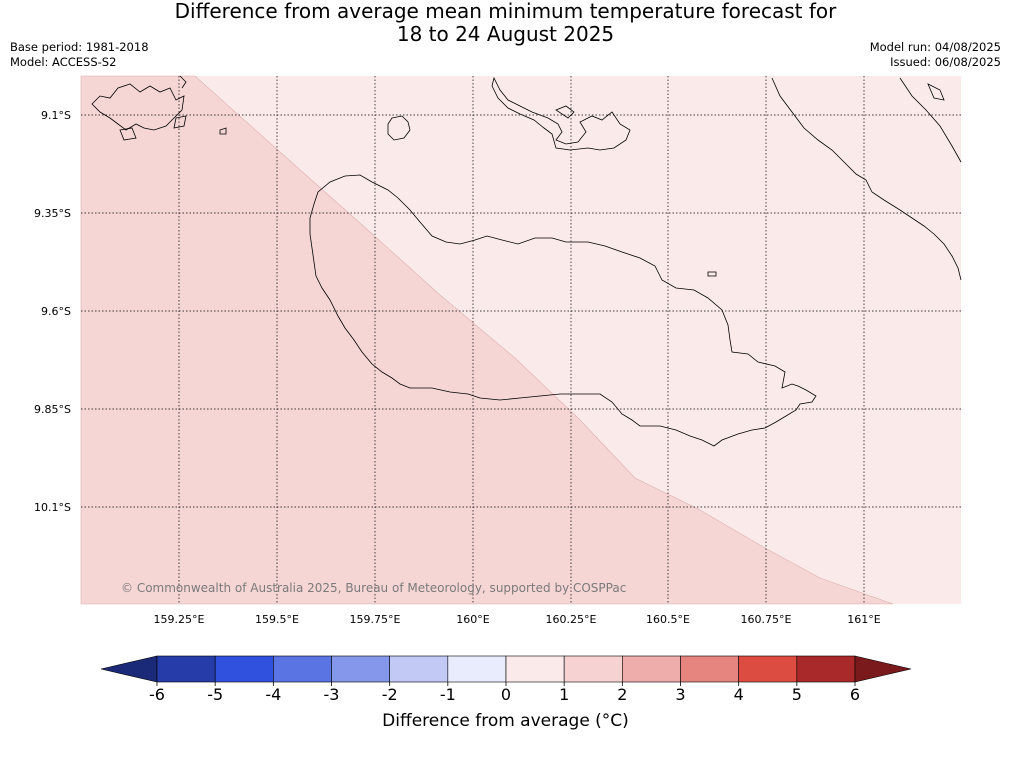 The width and height of the screenshot is (1011, 758). Describe the element at coordinates (448, 694) in the screenshot. I see `colorbar-tick-label: -1` at that location.